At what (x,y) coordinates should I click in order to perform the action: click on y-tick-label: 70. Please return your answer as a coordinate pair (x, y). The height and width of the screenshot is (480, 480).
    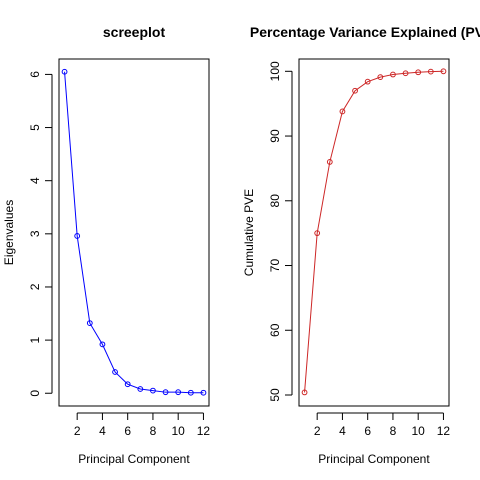
    Looking at the image, I should click on (275, 266).